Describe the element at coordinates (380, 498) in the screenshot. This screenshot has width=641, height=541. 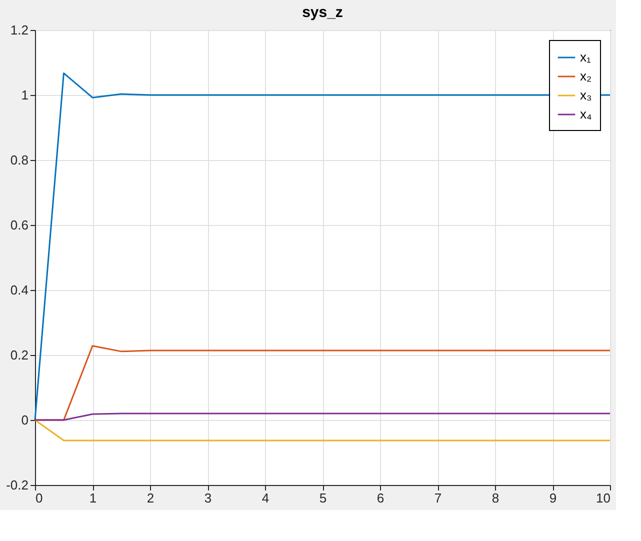
I see `x-tick-label: 6` at that location.